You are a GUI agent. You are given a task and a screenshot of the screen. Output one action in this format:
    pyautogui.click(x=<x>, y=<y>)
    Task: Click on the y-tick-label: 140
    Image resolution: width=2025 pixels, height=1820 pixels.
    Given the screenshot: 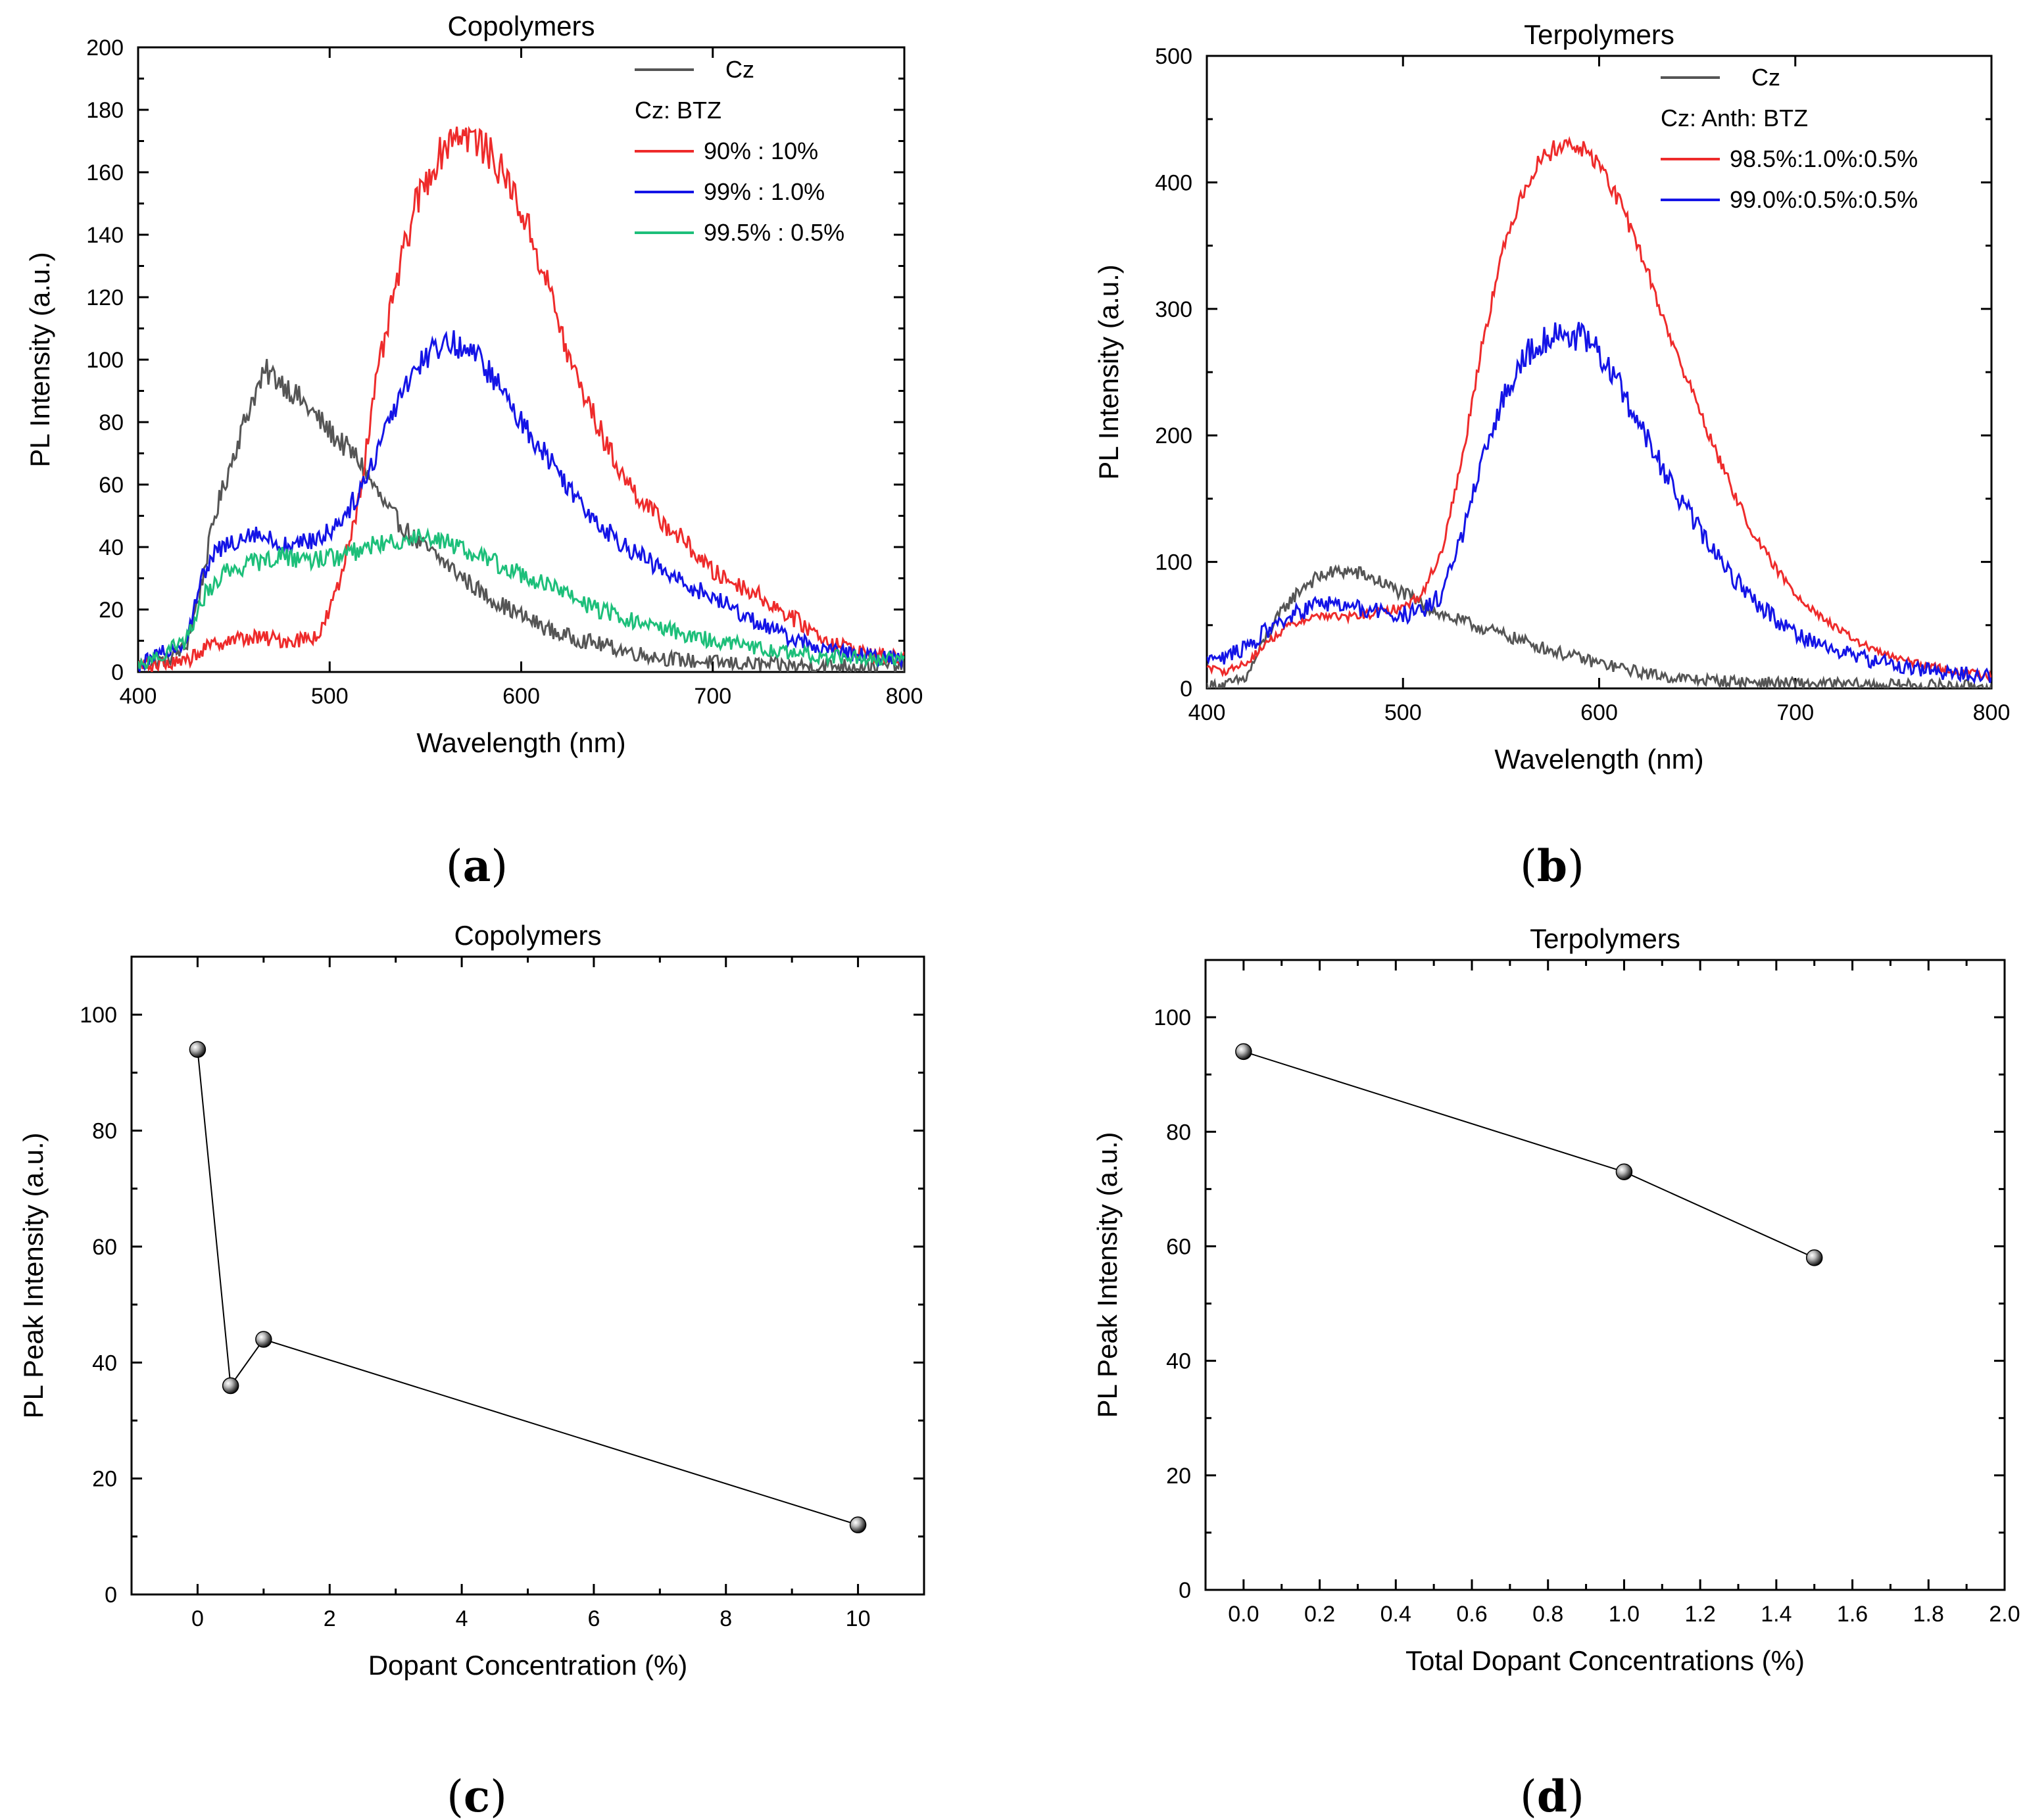 What is the action you would take?
    pyautogui.click(x=105, y=235)
    